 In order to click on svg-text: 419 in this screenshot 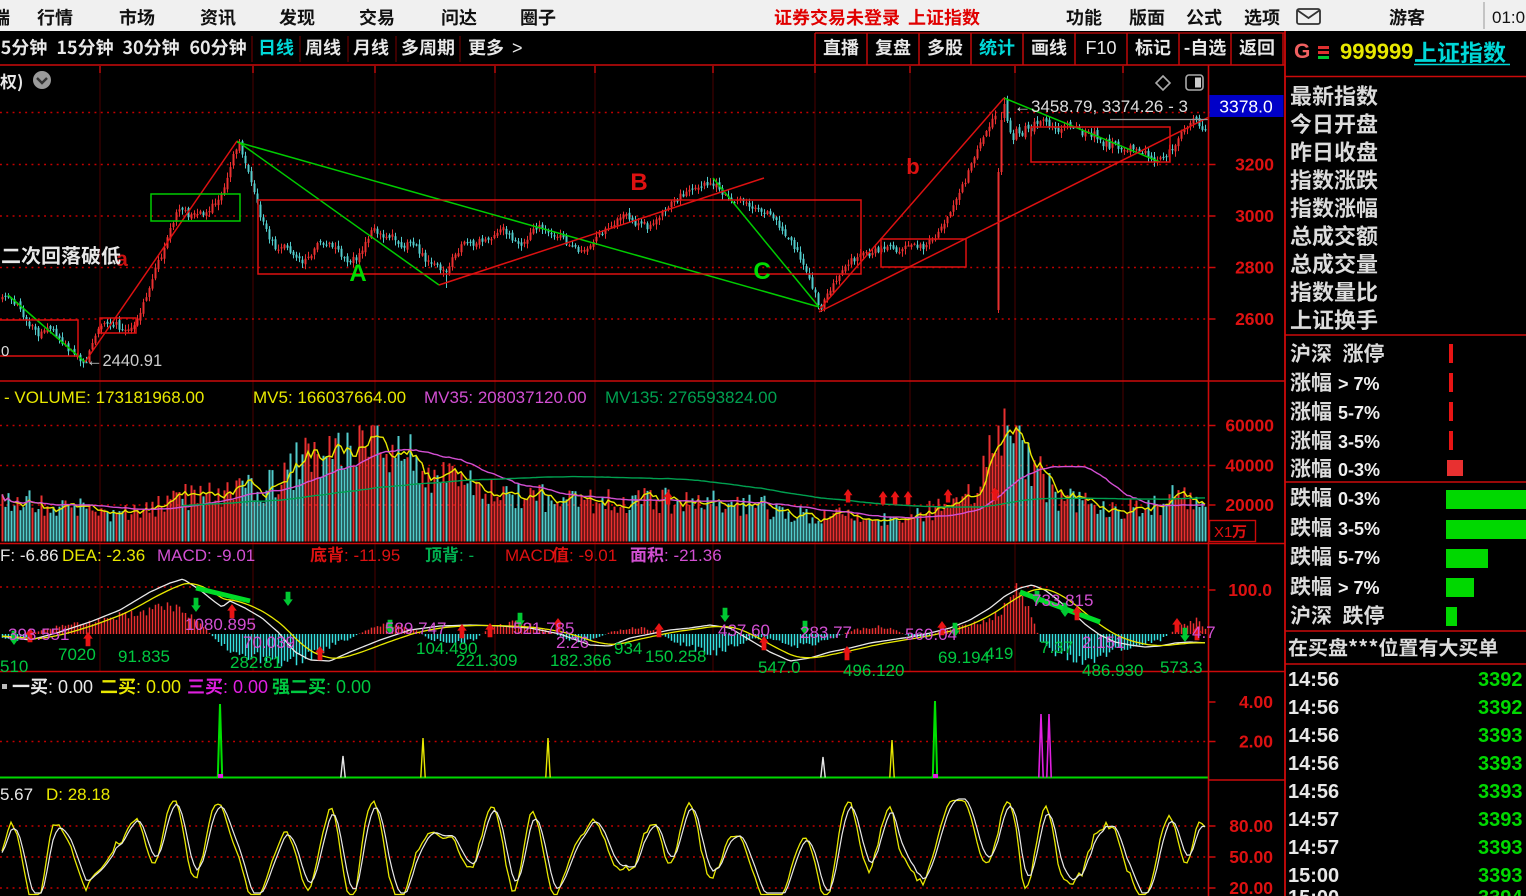, I will do `click(999, 653)`.